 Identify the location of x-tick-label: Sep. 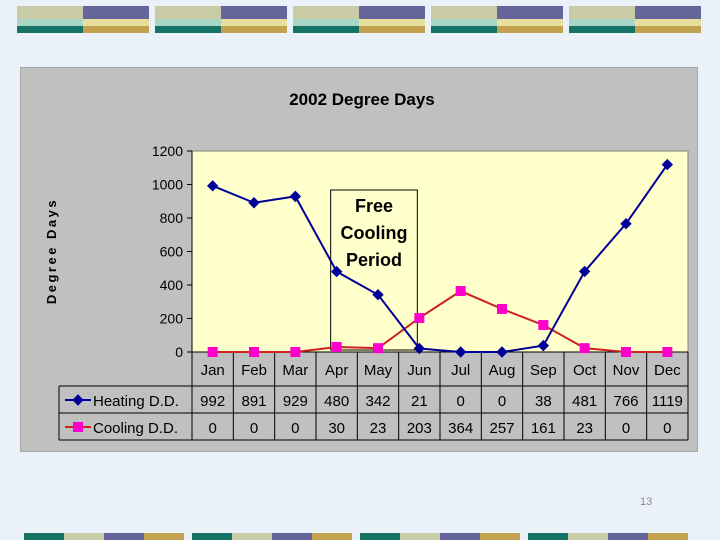
(543, 370).